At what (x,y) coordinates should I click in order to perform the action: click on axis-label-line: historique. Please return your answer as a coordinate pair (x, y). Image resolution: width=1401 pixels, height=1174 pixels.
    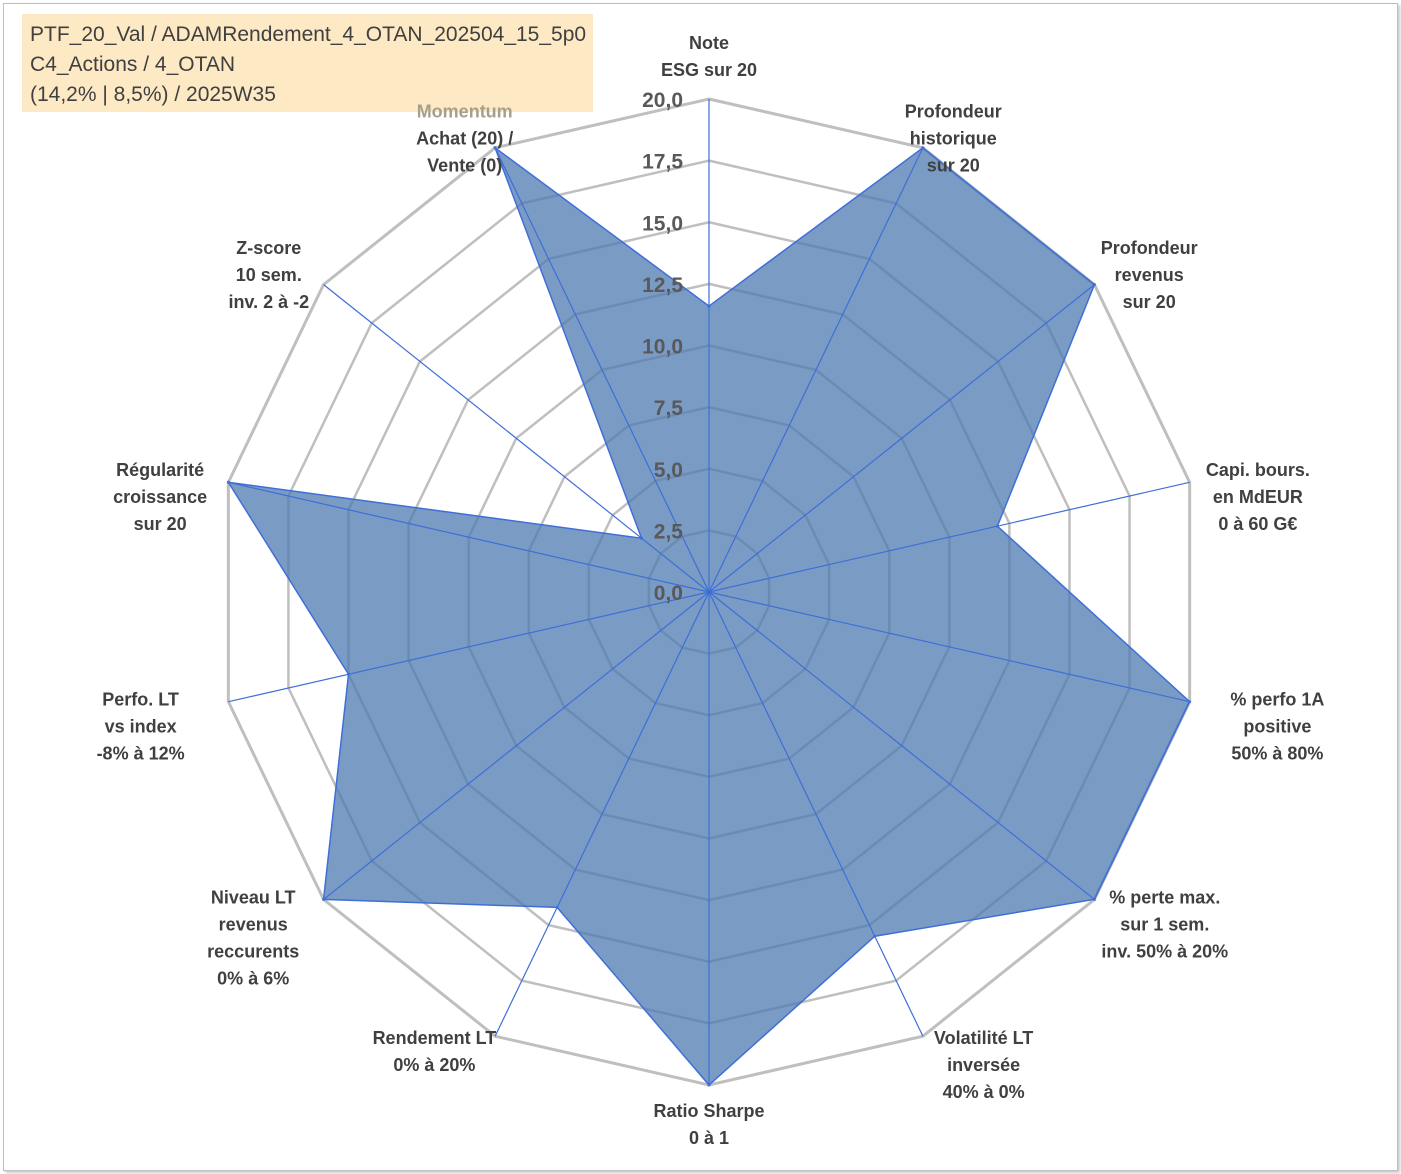
    Looking at the image, I should click on (953, 138).